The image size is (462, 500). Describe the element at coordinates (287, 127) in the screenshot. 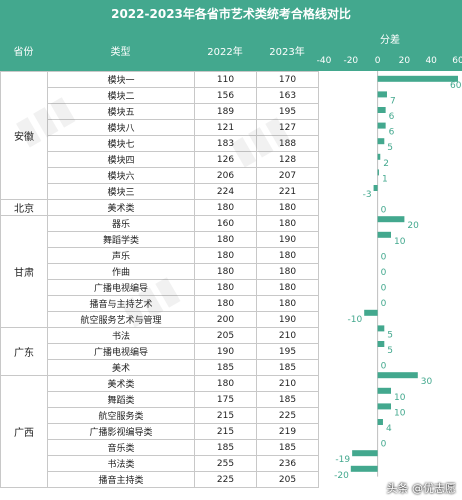

I see `score-2023-cell: 127` at that location.